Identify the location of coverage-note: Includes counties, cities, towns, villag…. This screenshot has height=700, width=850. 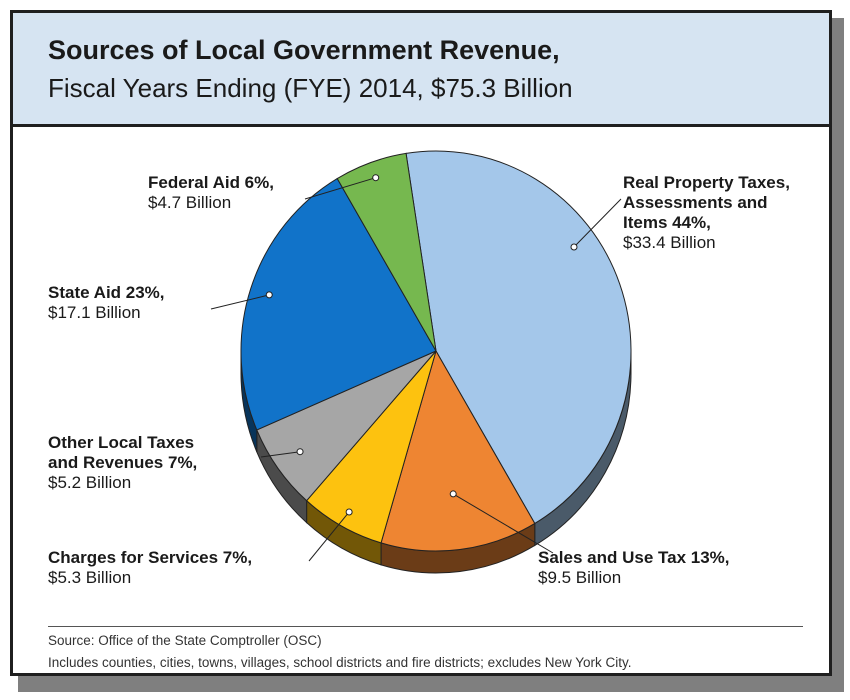
(340, 662).